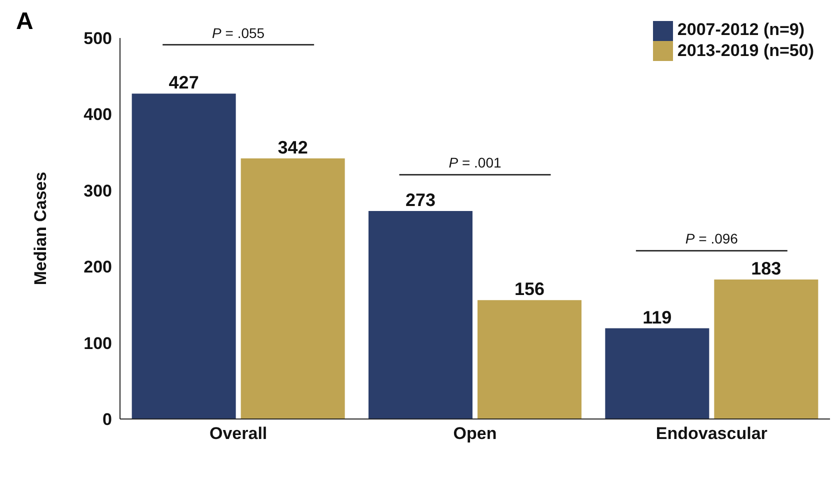 The image size is (840, 498). I want to click on data-label: 183, so click(766, 268).